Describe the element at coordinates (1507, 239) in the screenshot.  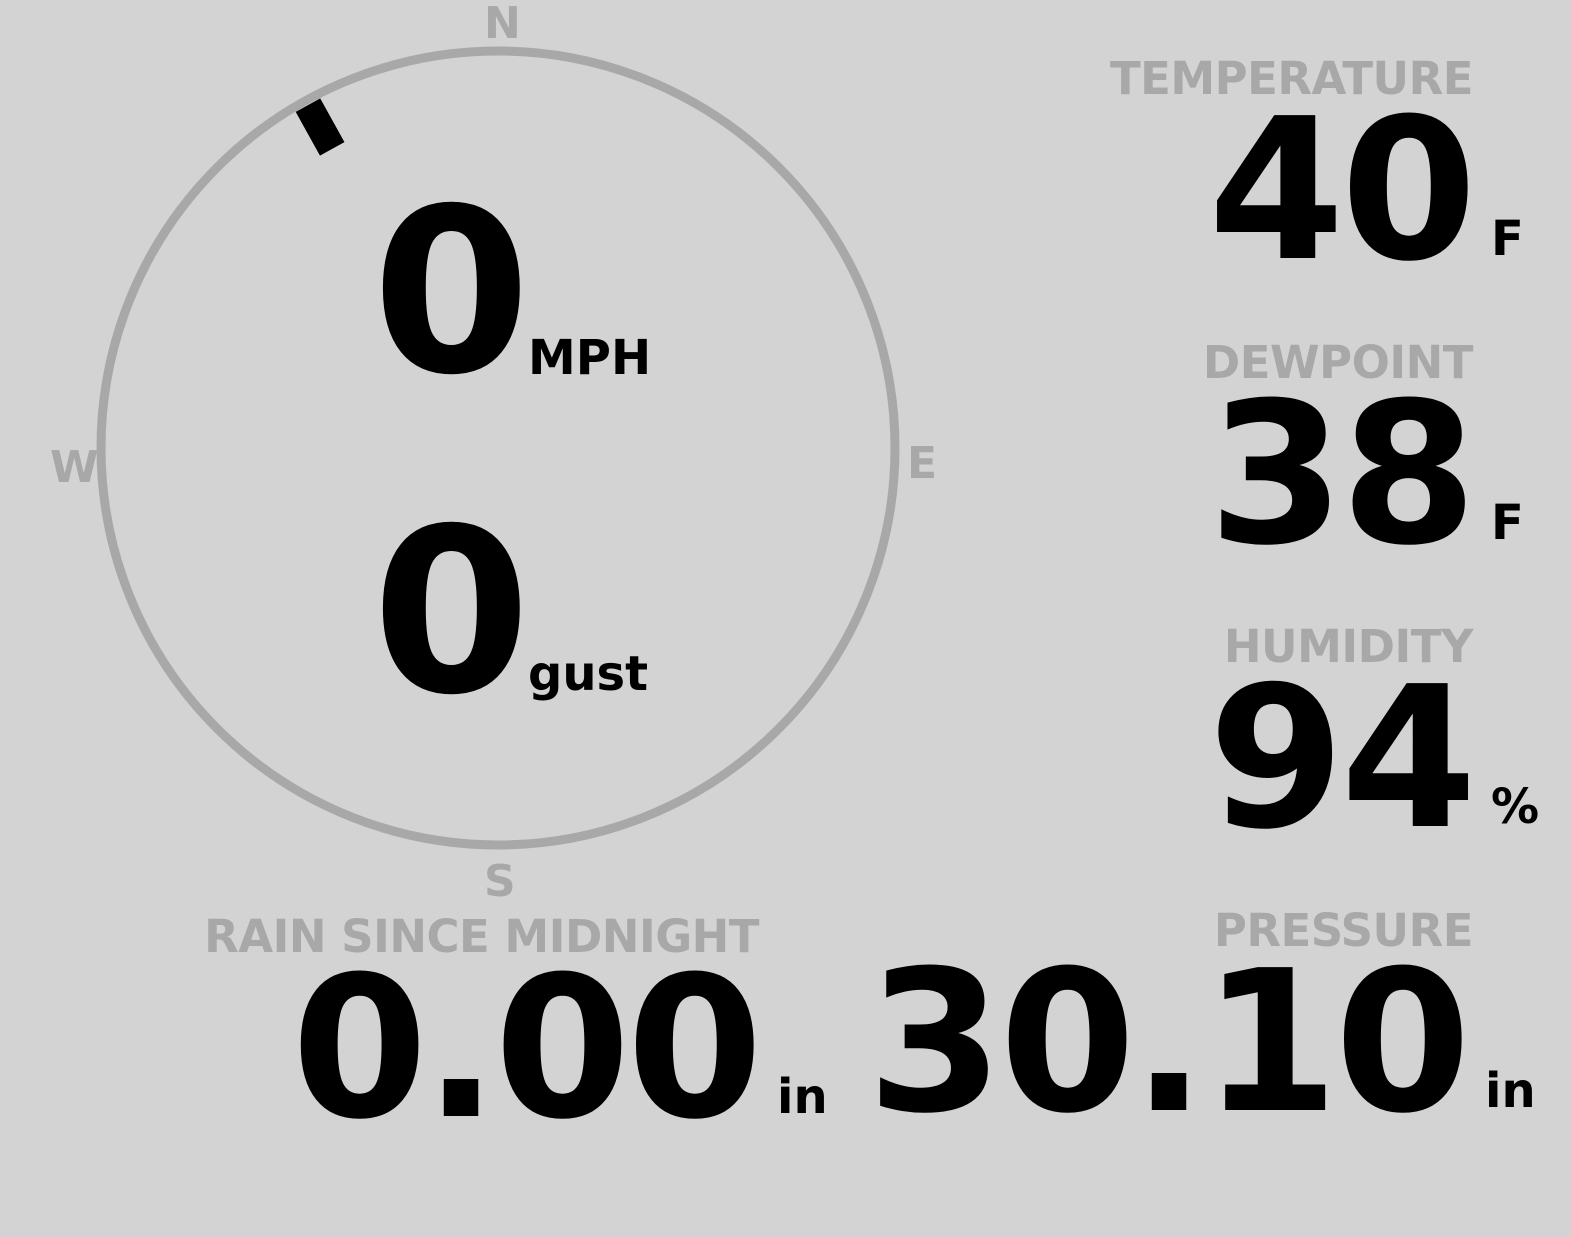
I see `temperature-unit: F` at that location.